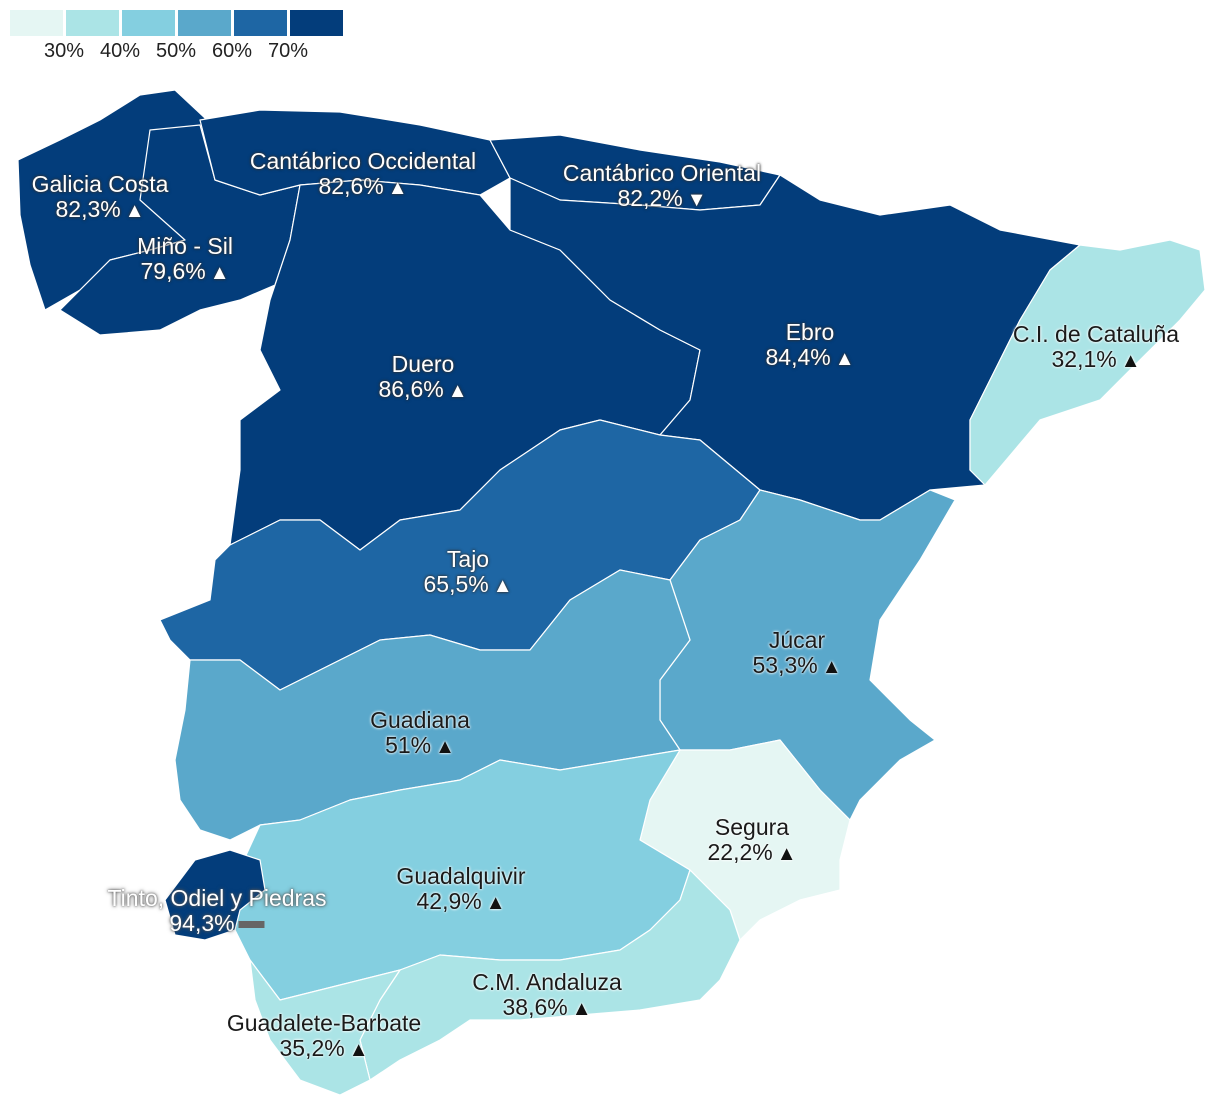 The width and height of the screenshot is (1220, 1110). Describe the element at coordinates (185, 246) in the screenshot. I see `basin-name: Miño - Sil` at that location.